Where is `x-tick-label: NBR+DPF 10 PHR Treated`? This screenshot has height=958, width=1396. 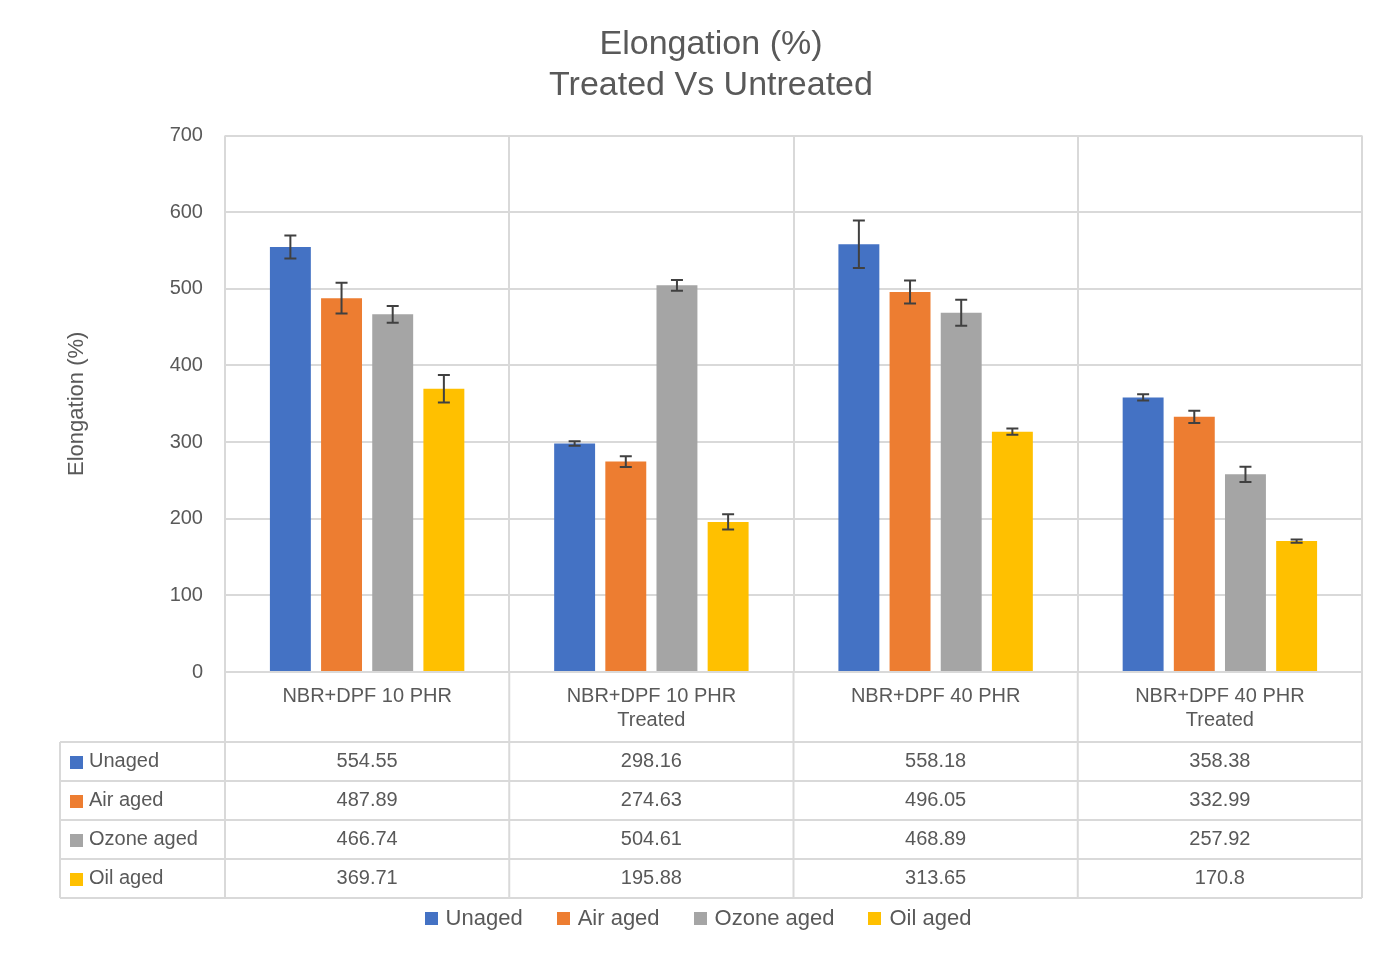
x-tick-label: NBR+DPF 10 PHR Treated is located at coordinates (651, 706).